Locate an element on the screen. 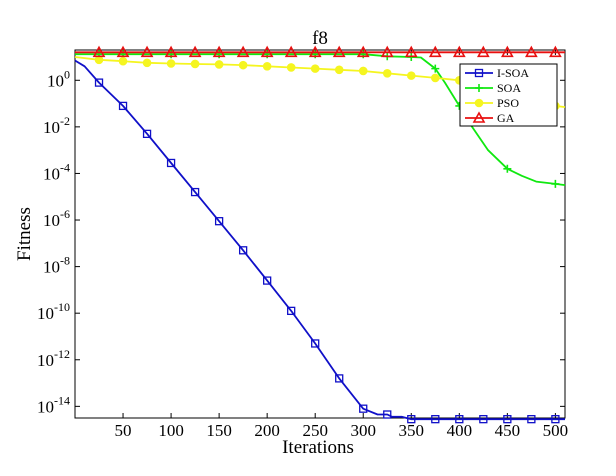  y-tick-label: 10⁻¹⁴ is located at coordinates (53, 404).